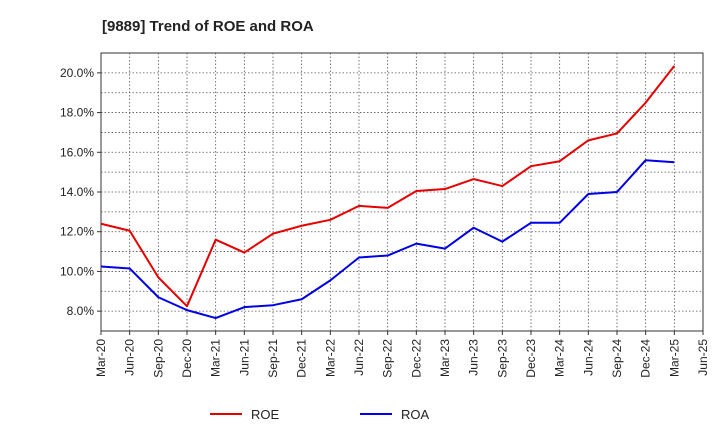  Describe the element at coordinates (208, 26) in the screenshot. I see `chart-title: [9889] Trend of ROE and ROA` at that location.